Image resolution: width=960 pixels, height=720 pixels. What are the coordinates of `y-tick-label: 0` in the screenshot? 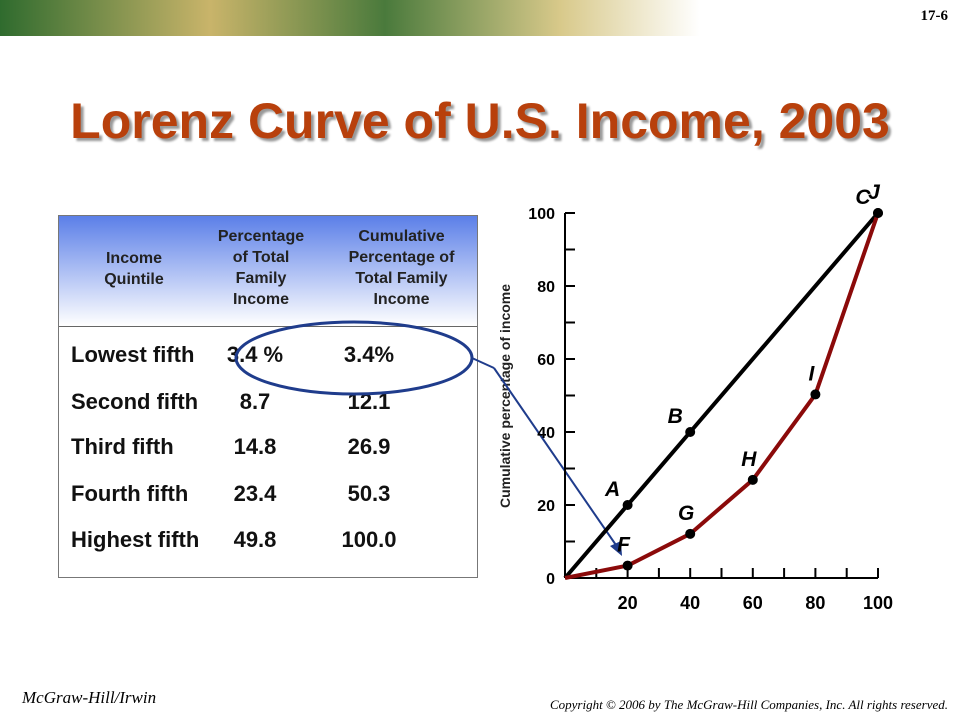 It's located at (550, 579).